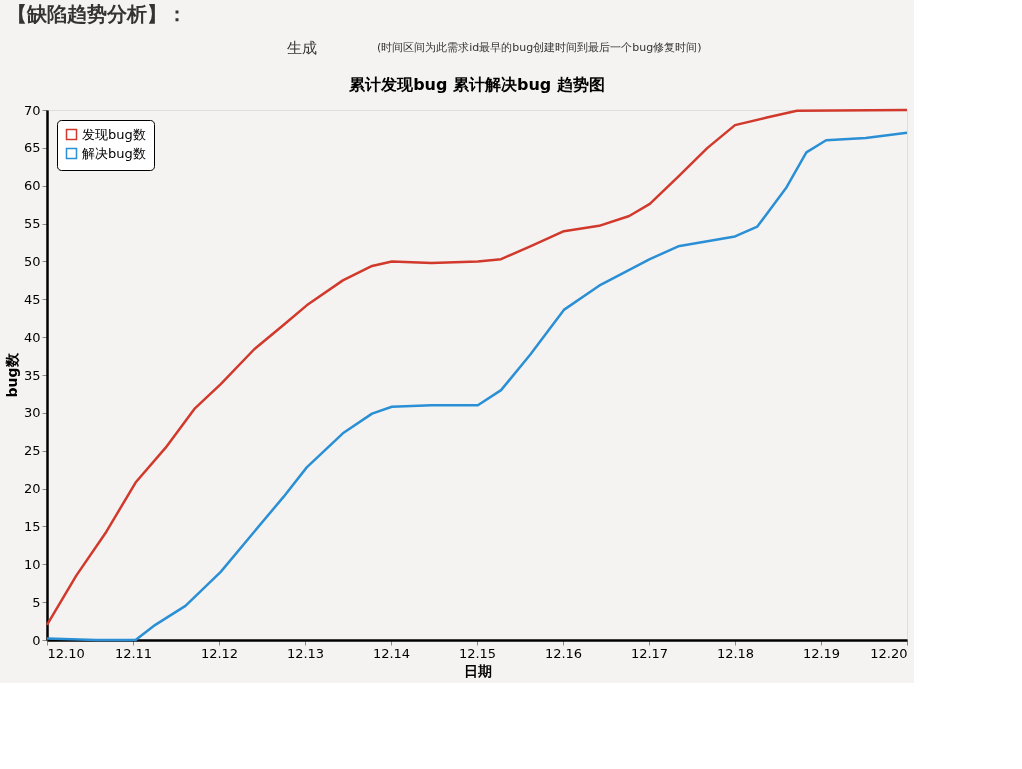 This screenshot has height=769, width=1022. Describe the element at coordinates (476, 84) in the screenshot. I see `chart-title: 累计发现bug 累计解决bug 趋势图` at that location.